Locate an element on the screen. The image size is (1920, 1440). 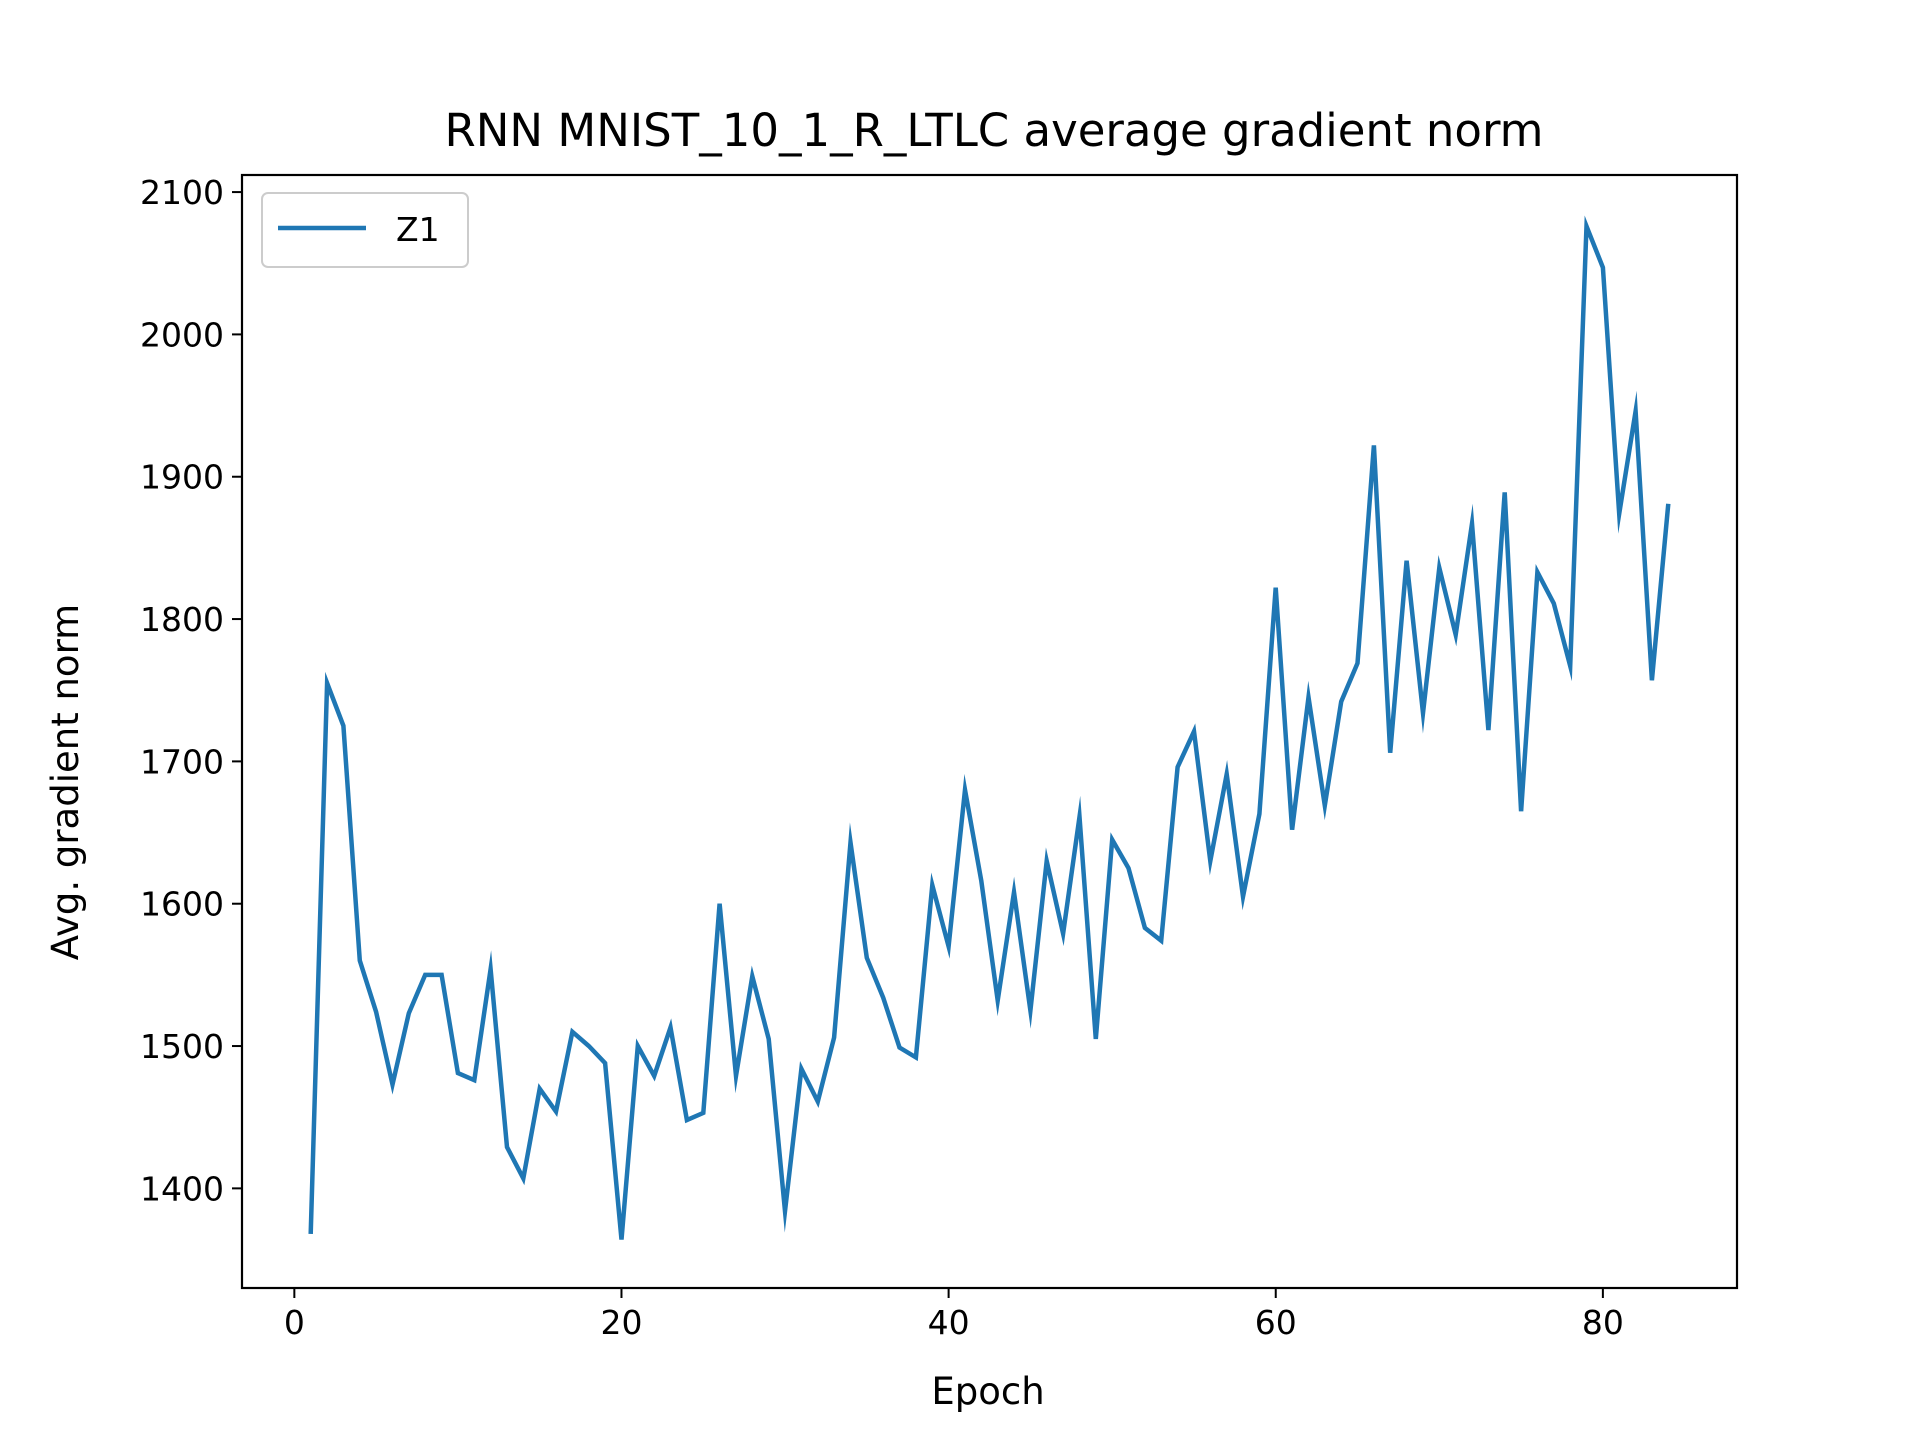
x-axis: 0 20 40 60 80 is located at coordinates (954, 1315).